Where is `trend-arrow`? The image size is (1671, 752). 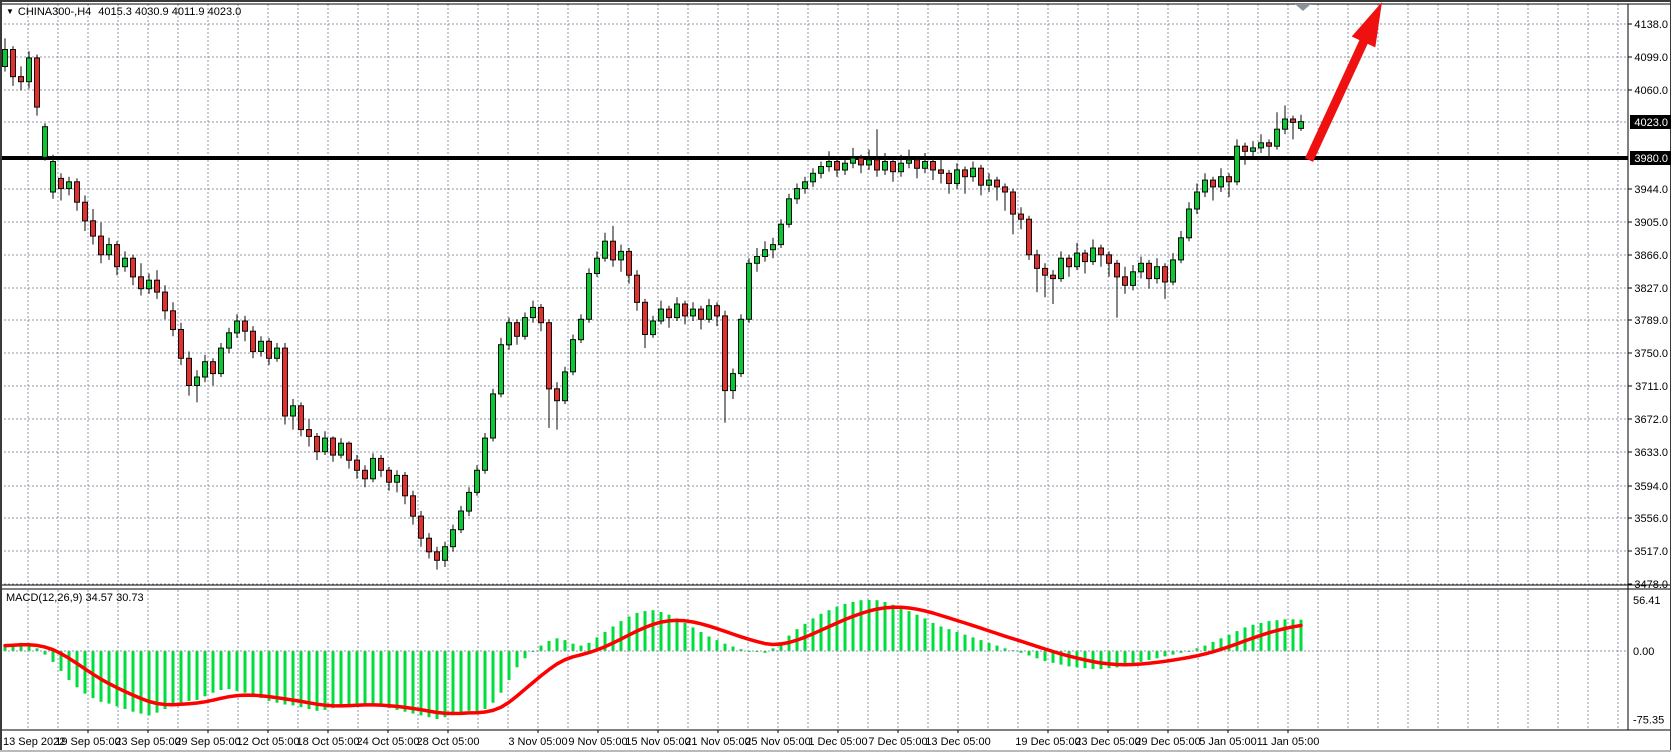
trend-arrow is located at coordinates (1343, 82).